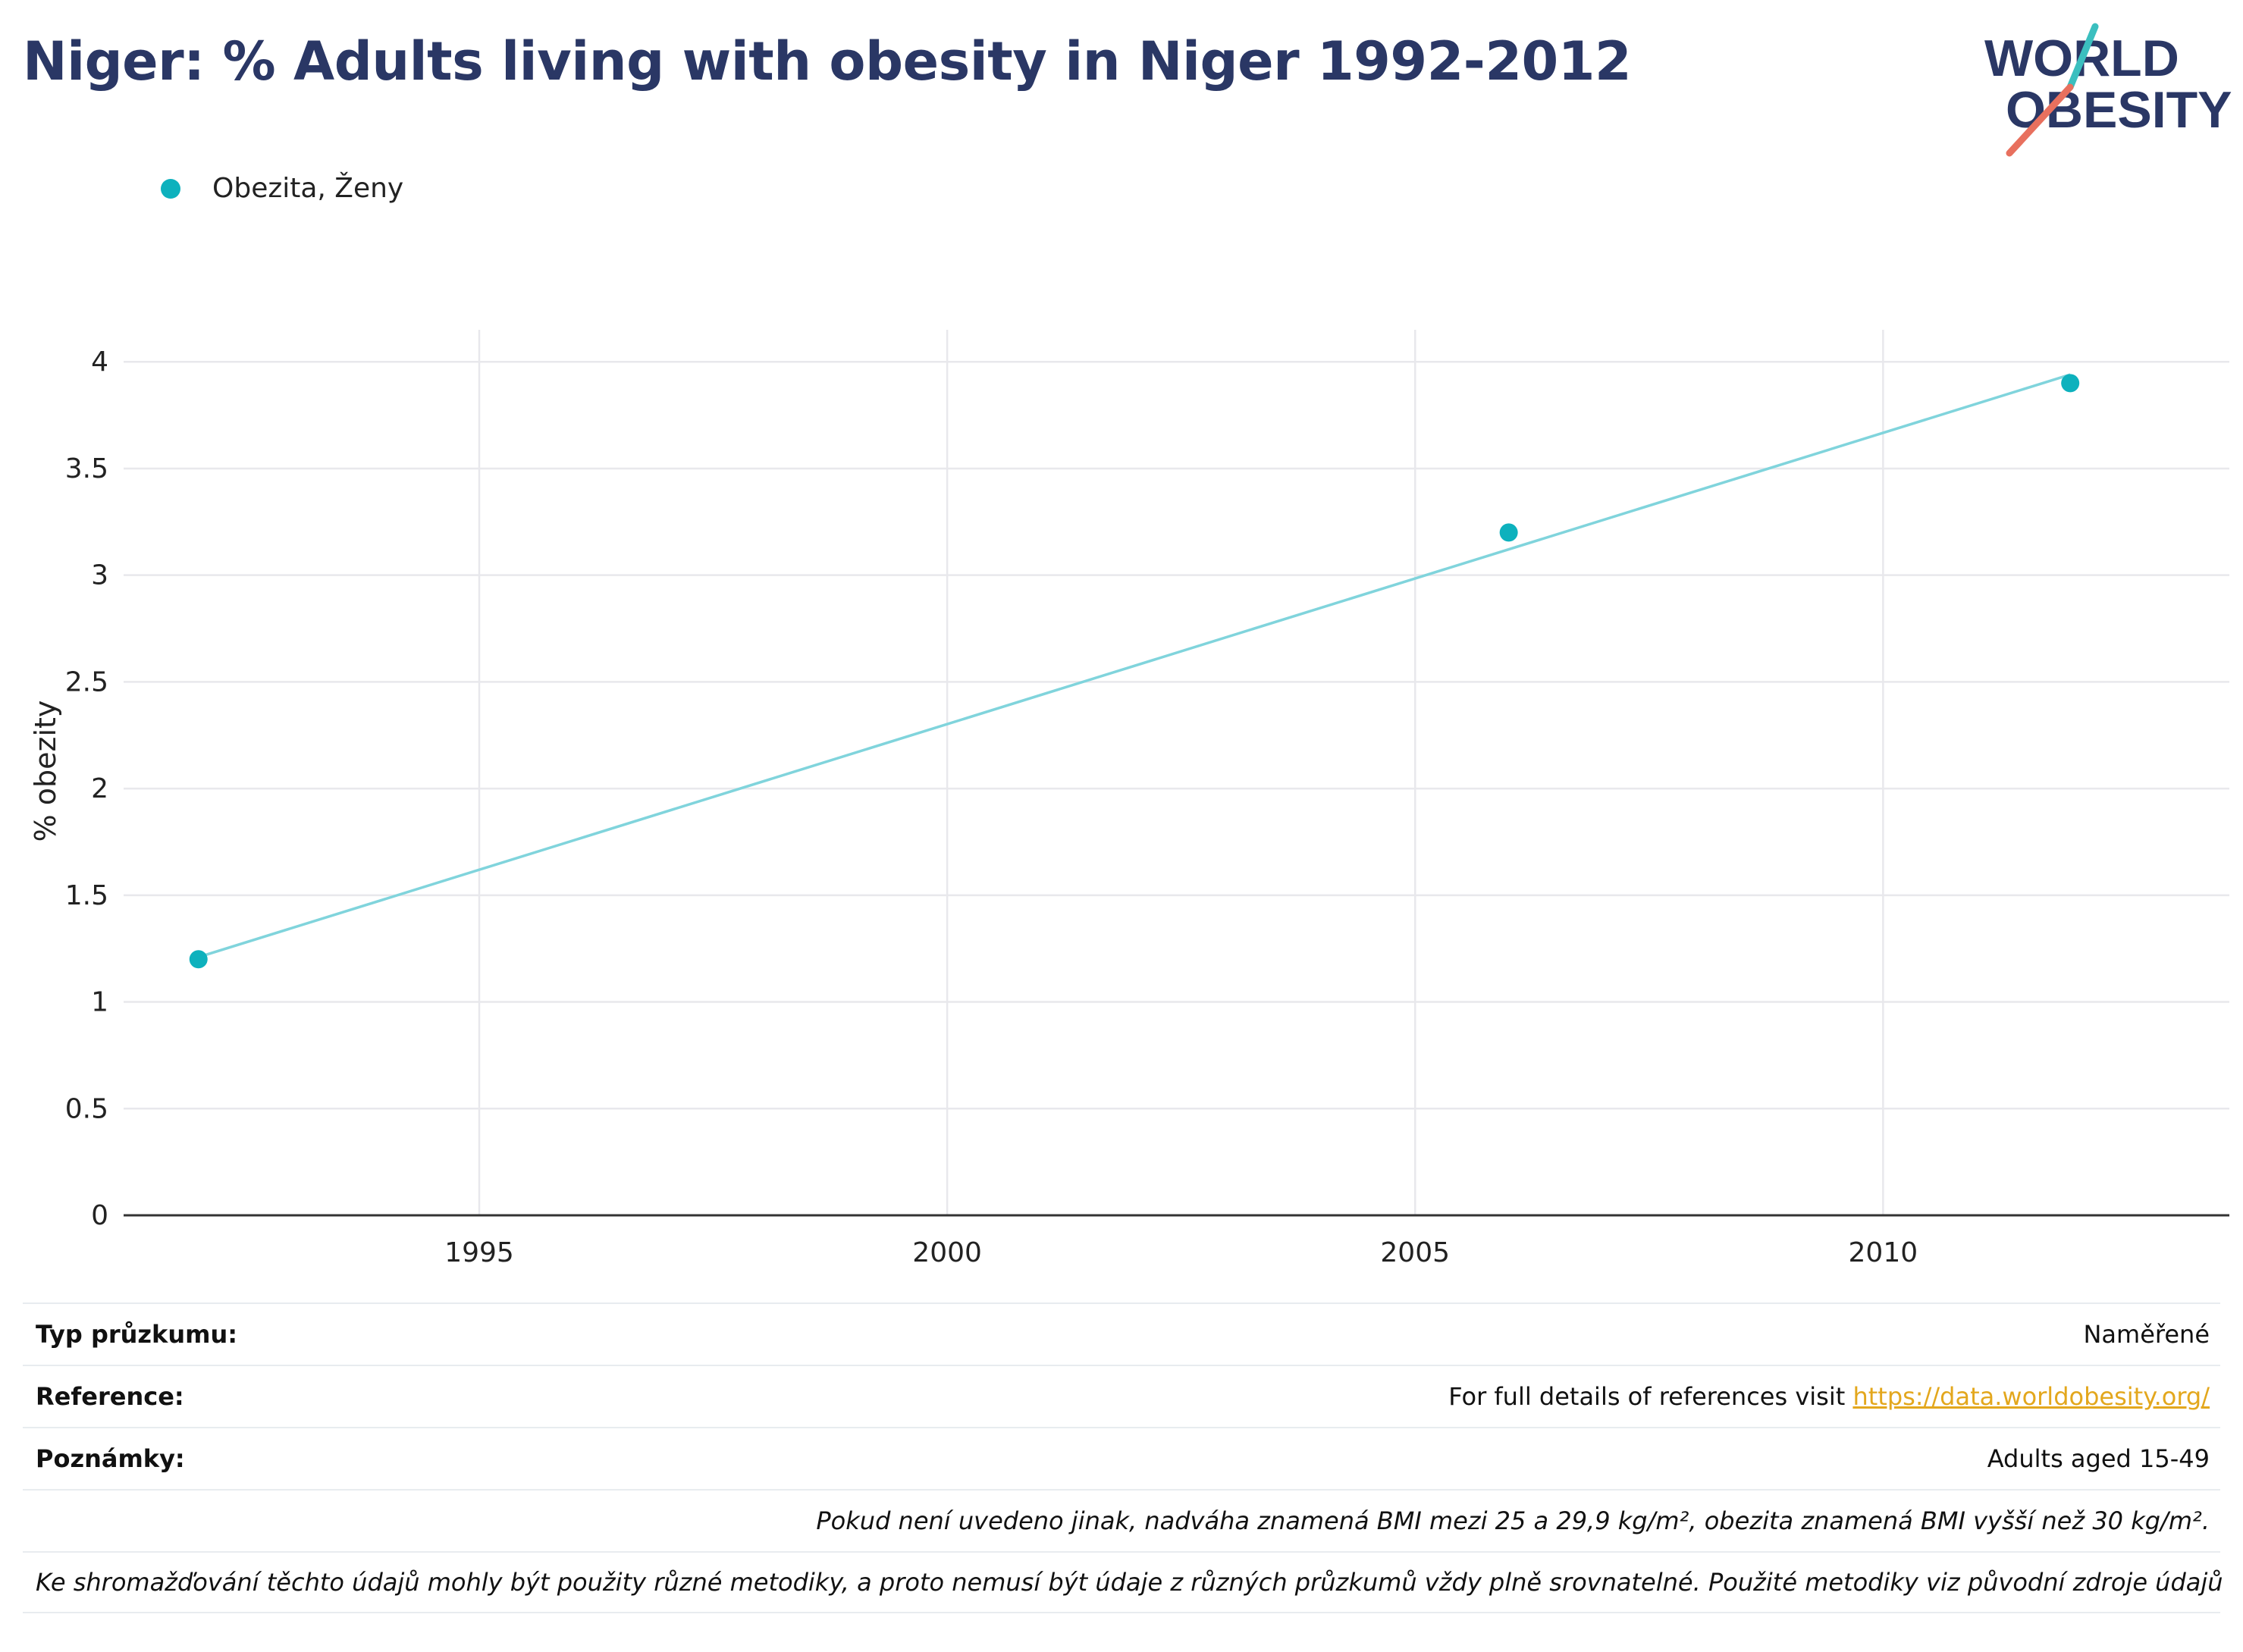 This screenshot has width=2243, height=1652. I want to click on info-row-survey-type: Typ průzkumu: Naměřené, so click(1121, 1333).